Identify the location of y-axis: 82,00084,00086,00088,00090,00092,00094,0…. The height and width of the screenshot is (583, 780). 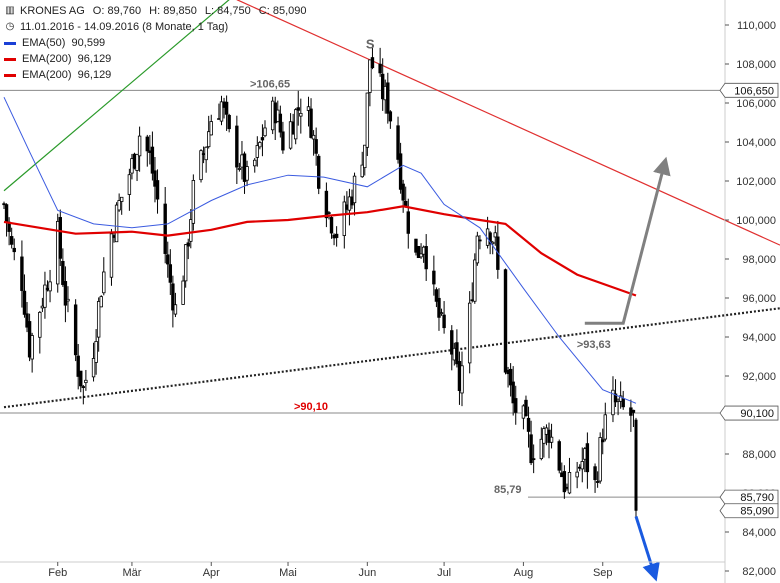
(749, 291).